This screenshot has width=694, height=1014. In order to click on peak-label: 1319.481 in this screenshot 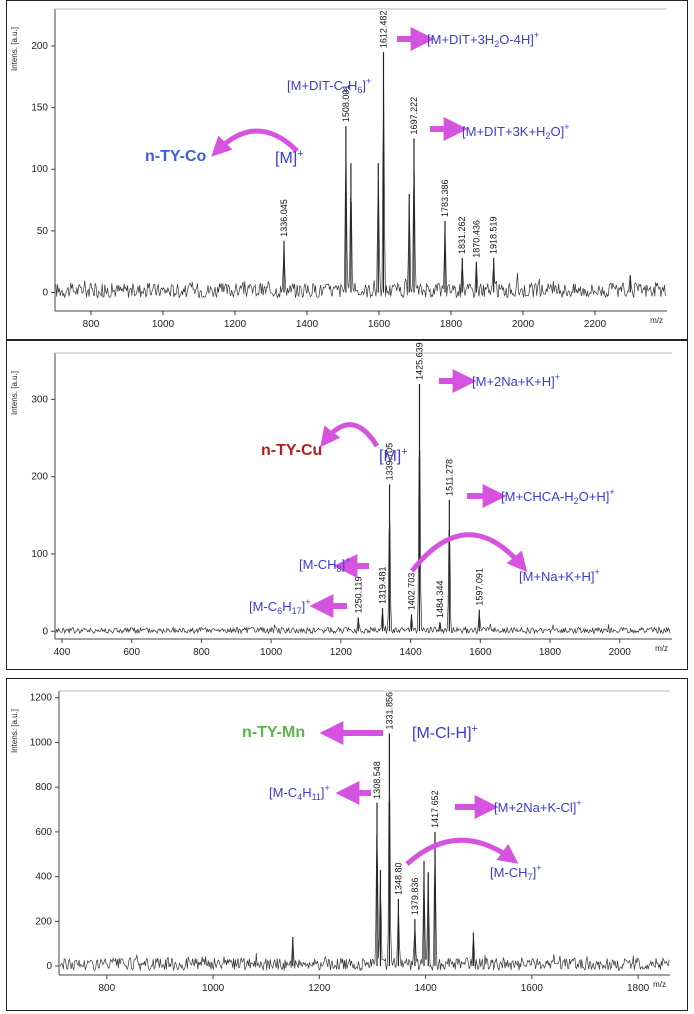, I will do `click(382, 586)`.